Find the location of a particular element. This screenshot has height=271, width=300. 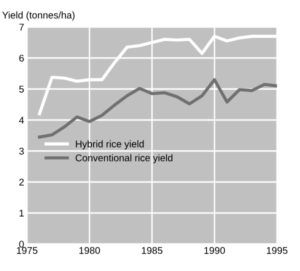

x-tick-label: 1975 is located at coordinates (27, 250).